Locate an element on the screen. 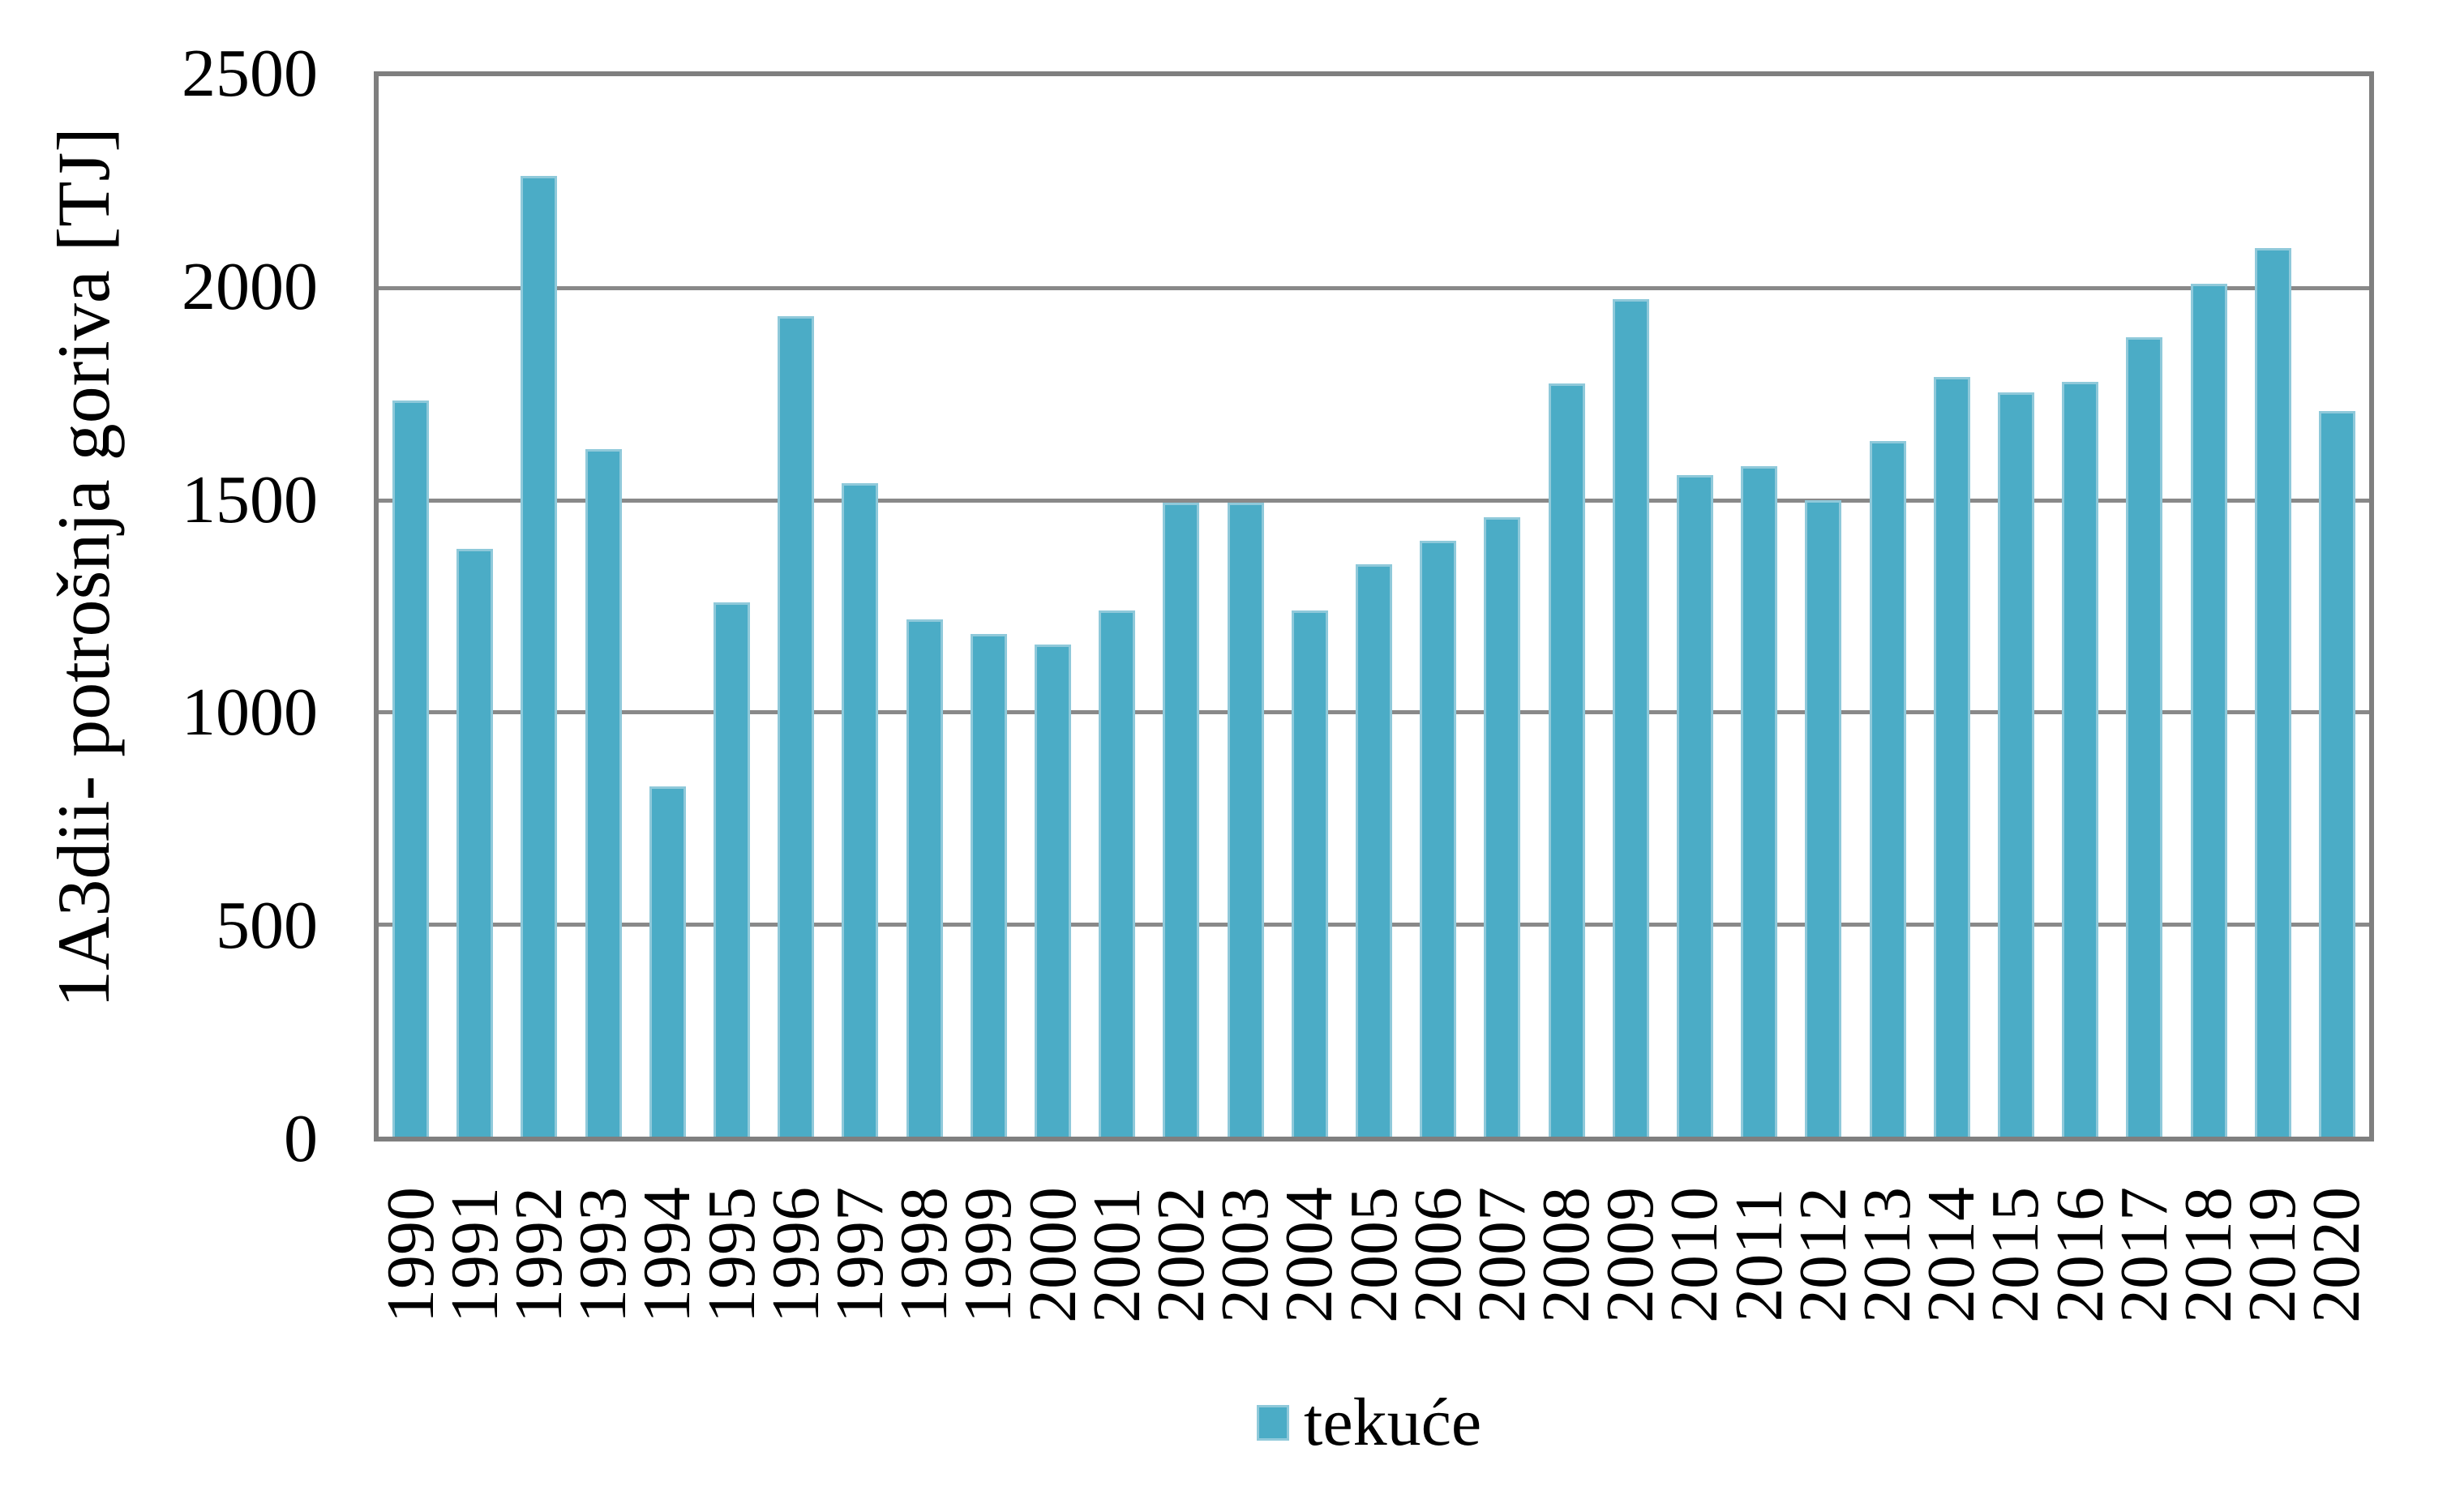 The height and width of the screenshot is (1512, 2447). x-tick-label-2009: 2009 is located at coordinates (1630, 1255).